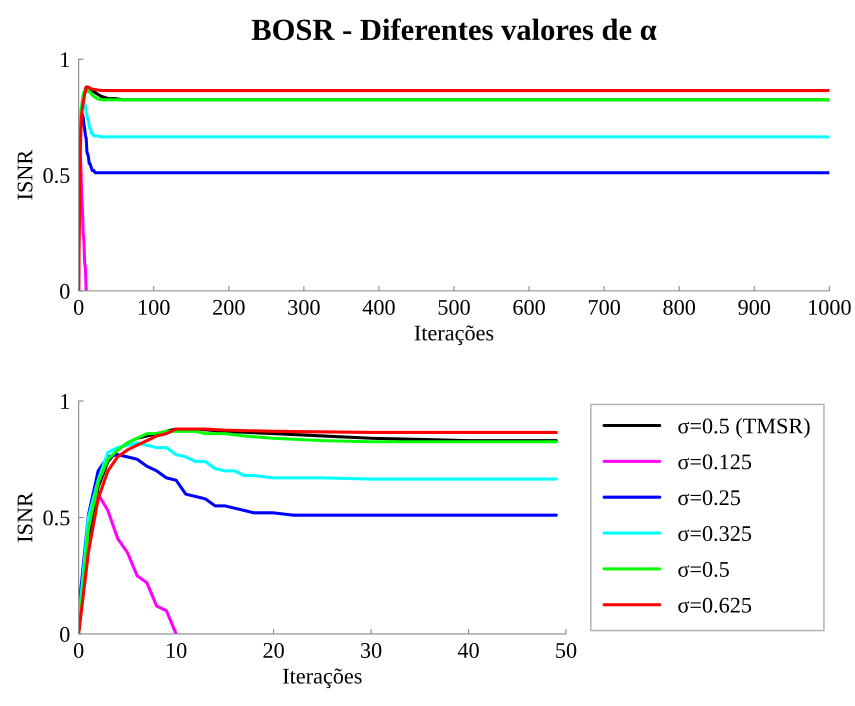  Describe the element at coordinates (304, 307) in the screenshot. I see `x-tick-label: 300` at that location.